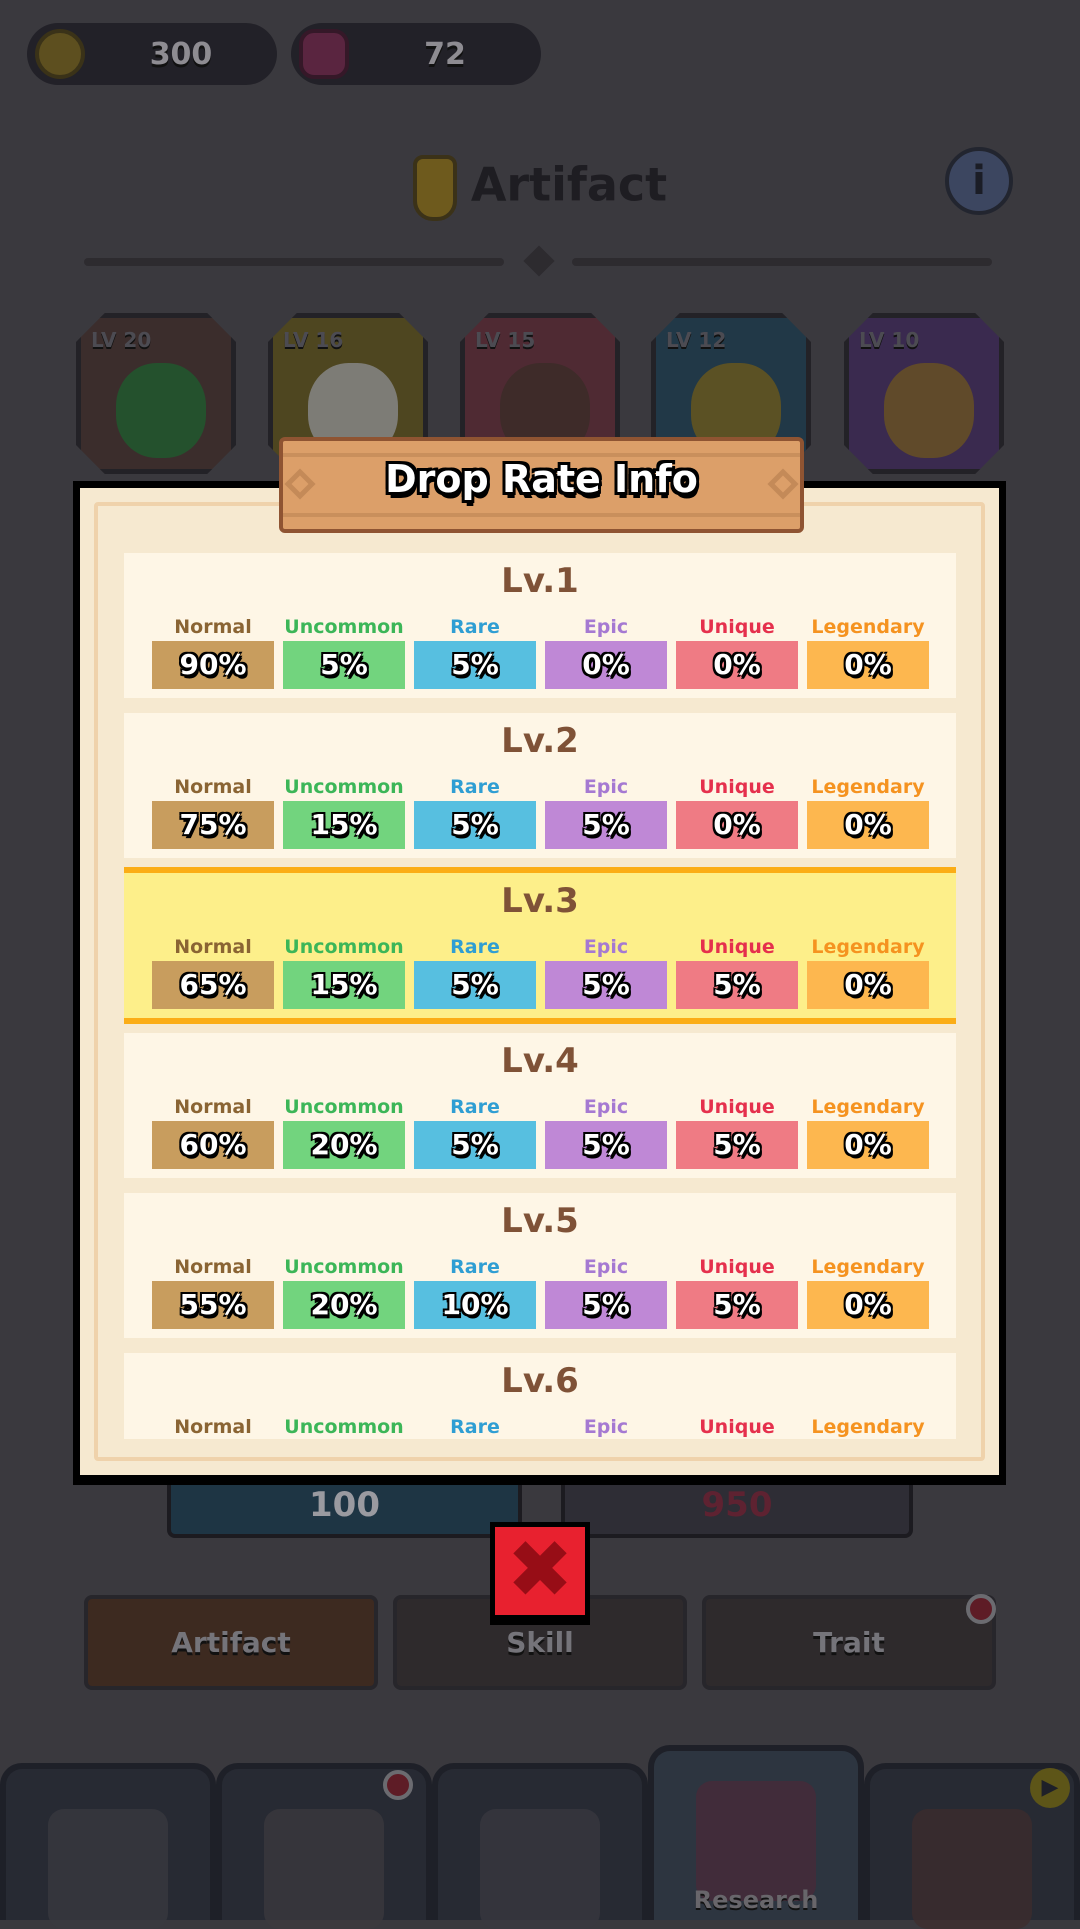 This screenshot has width=1080, height=1929. I want to click on tab-label: Trait, so click(849, 1642).